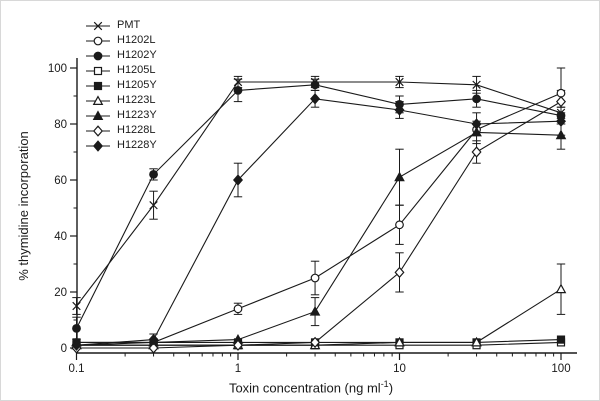 The width and height of the screenshot is (600, 401). I want to click on legend-item-H1223L: H1223L, so click(121, 100).